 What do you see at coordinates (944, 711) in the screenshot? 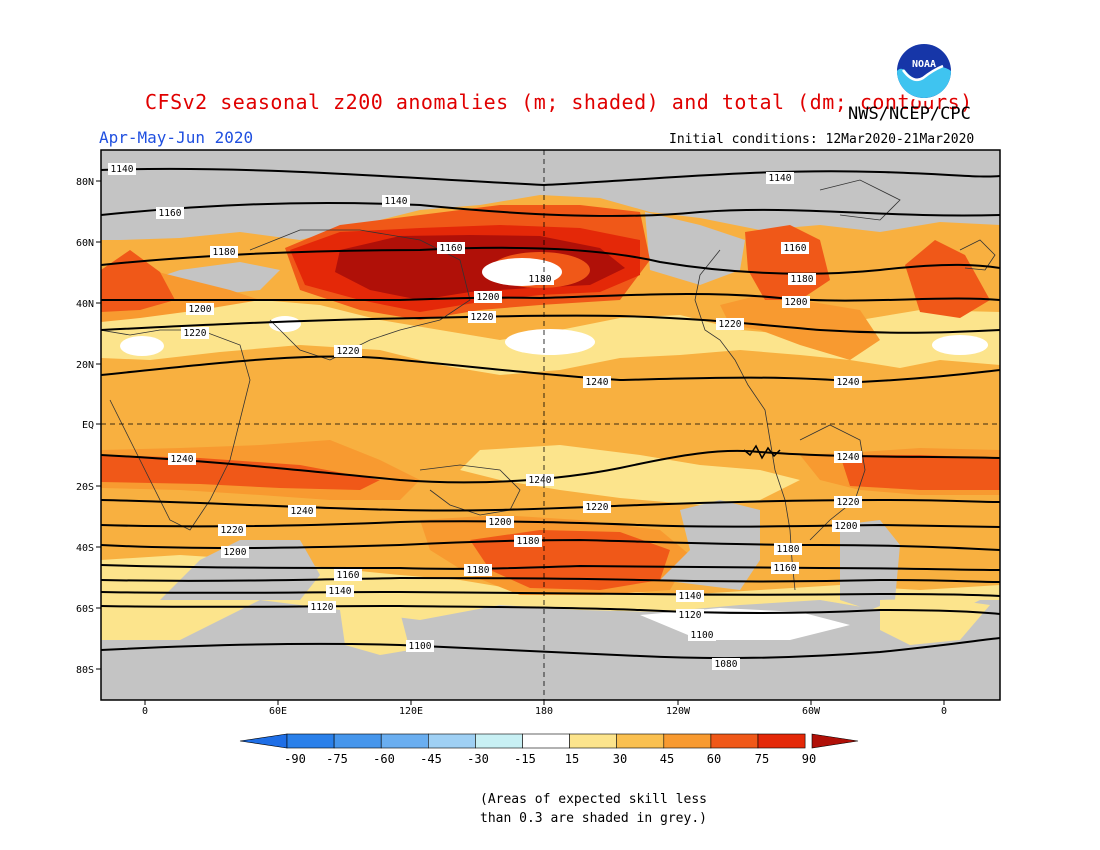
I see `lon-tick-label: 0` at bounding box center [944, 711].